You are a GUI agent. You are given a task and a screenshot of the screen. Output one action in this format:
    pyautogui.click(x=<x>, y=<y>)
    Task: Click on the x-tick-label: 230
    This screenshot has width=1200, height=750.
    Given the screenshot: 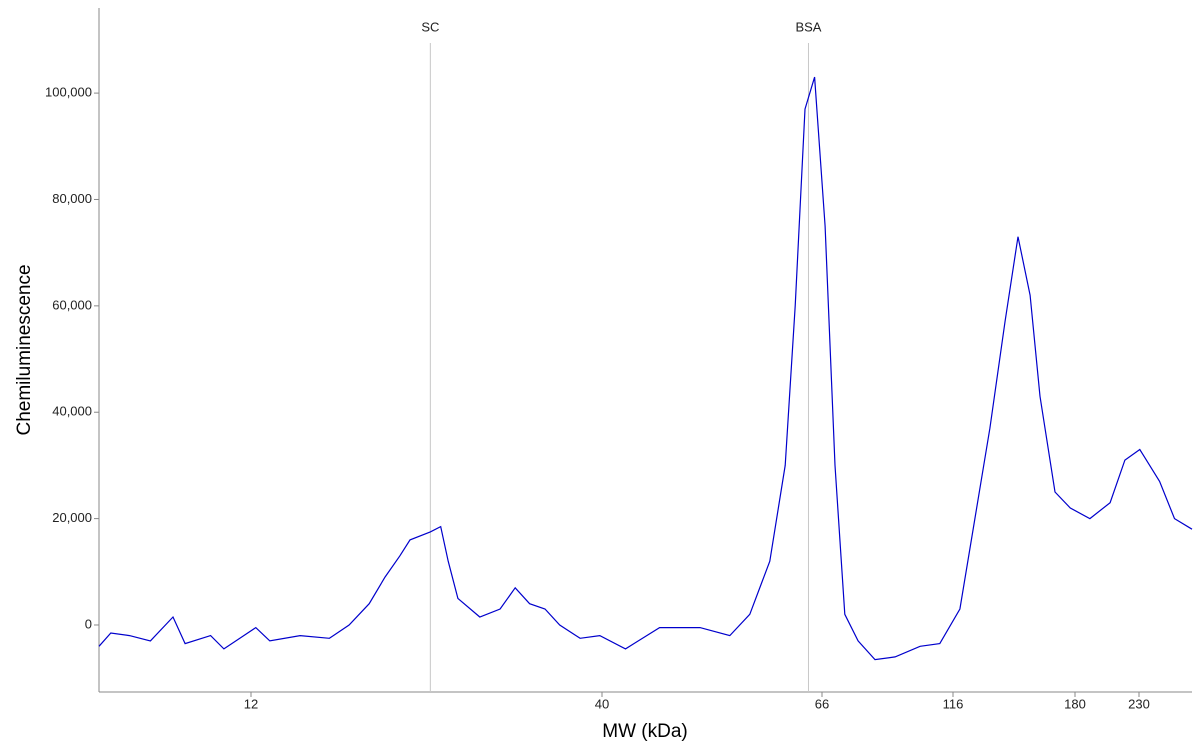 What is the action you would take?
    pyautogui.click(x=1139, y=703)
    